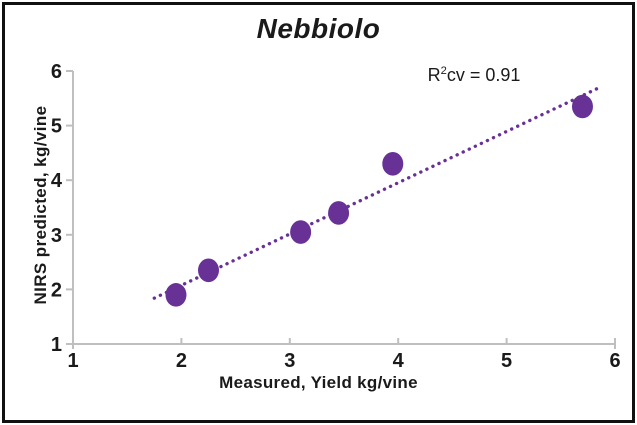  Describe the element at coordinates (399, 361) in the screenshot. I see `x-tick-label: 4` at that location.